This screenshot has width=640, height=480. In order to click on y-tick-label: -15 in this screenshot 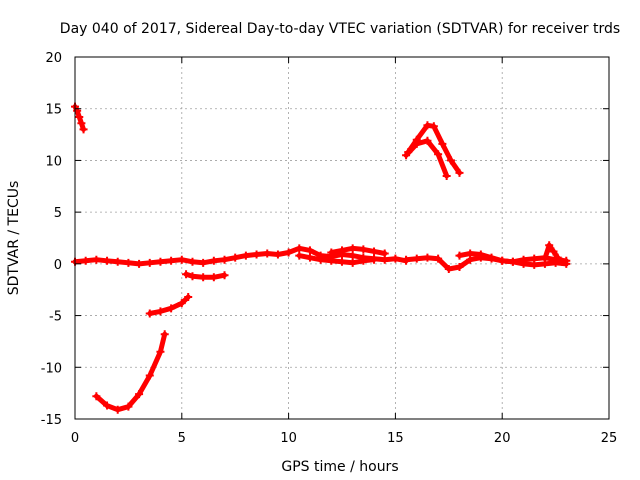, I will do `click(51, 420)`.